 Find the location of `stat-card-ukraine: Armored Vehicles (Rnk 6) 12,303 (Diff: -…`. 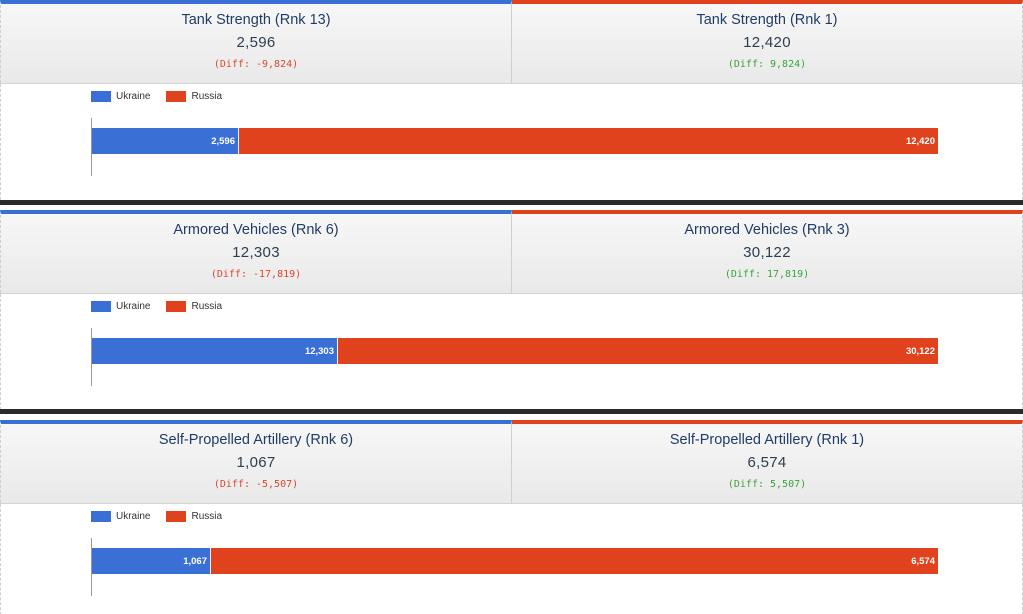

stat-card-ukraine: Armored Vehicles (Rnk 6) 12,303 (Diff: -… is located at coordinates (256, 251).